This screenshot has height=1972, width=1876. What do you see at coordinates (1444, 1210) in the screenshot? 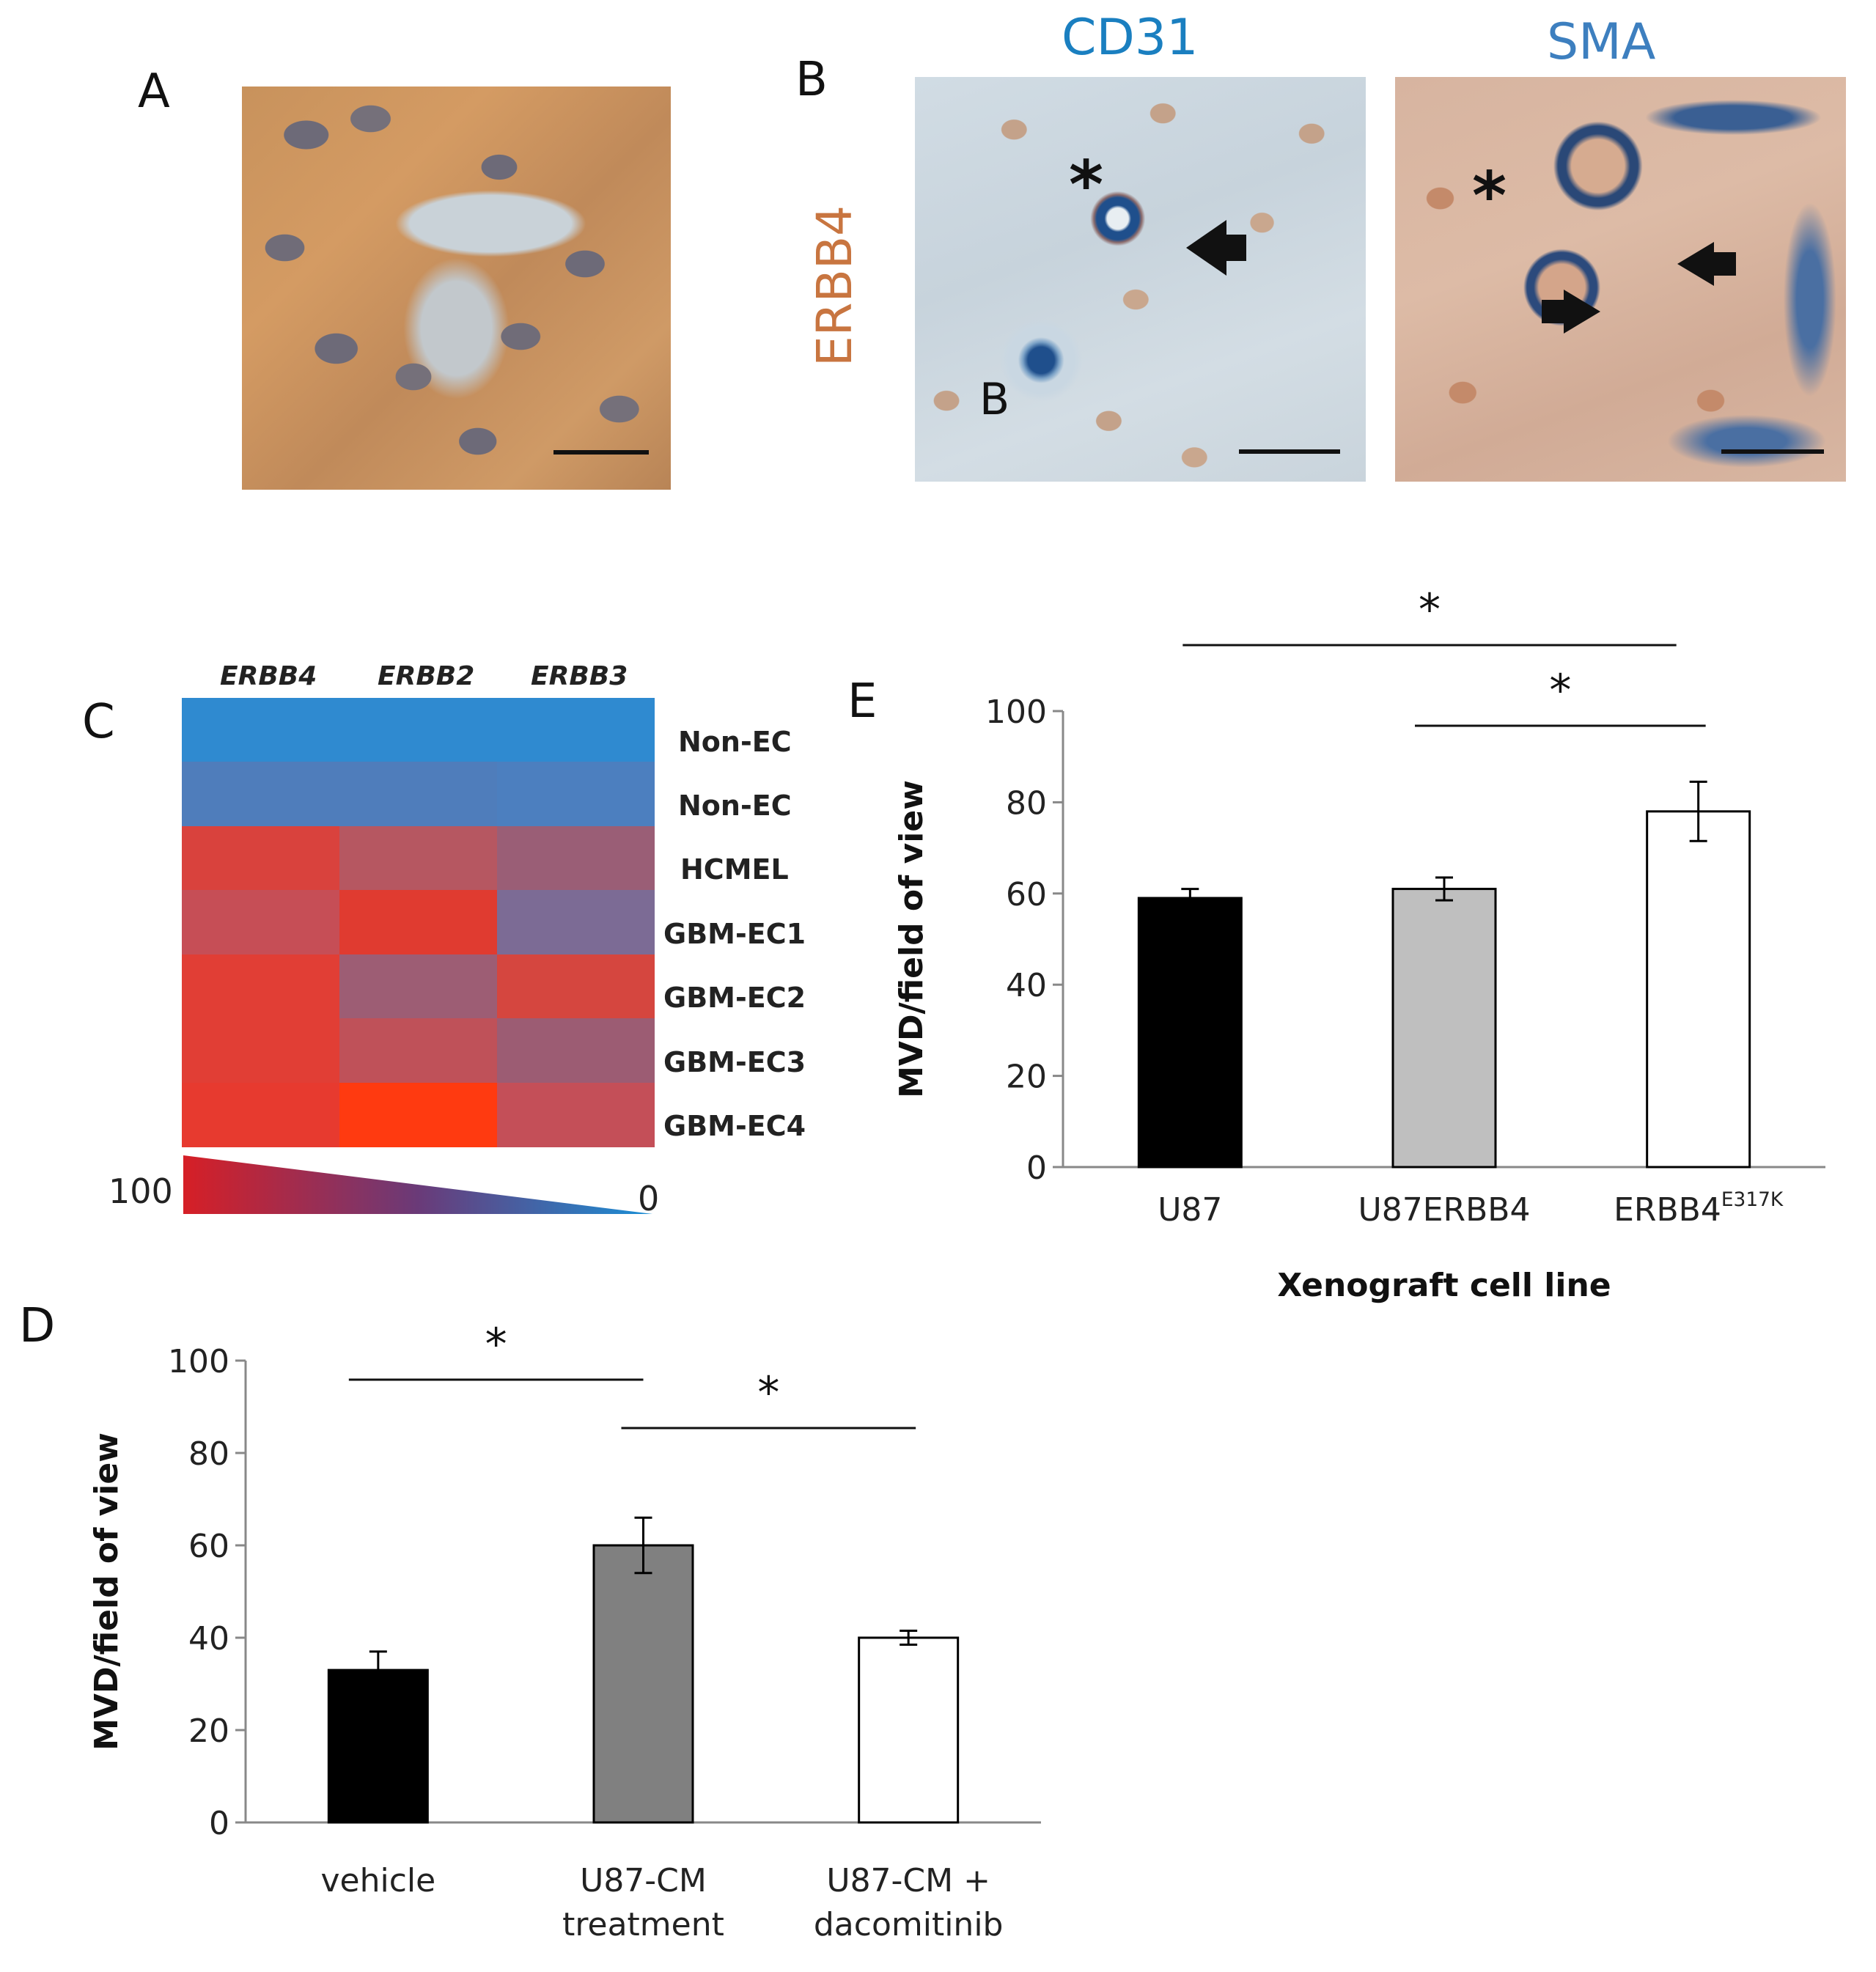
I see `x-tick-label: U87ERBB4` at bounding box center [1444, 1210].